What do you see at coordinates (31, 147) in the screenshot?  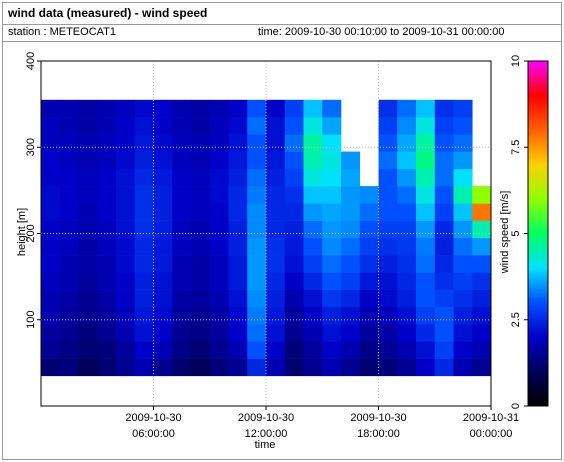 I see `y-tick-label: 300` at bounding box center [31, 147].